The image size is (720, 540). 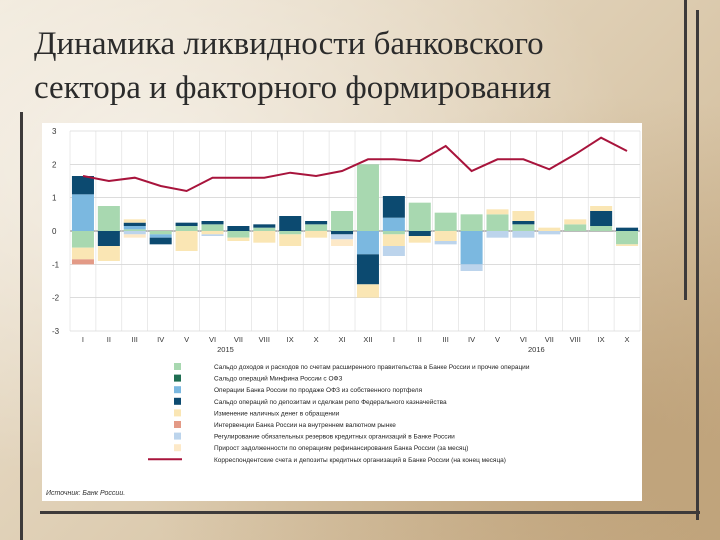 I want to click on frame-border-right, so click(x=697, y=265).